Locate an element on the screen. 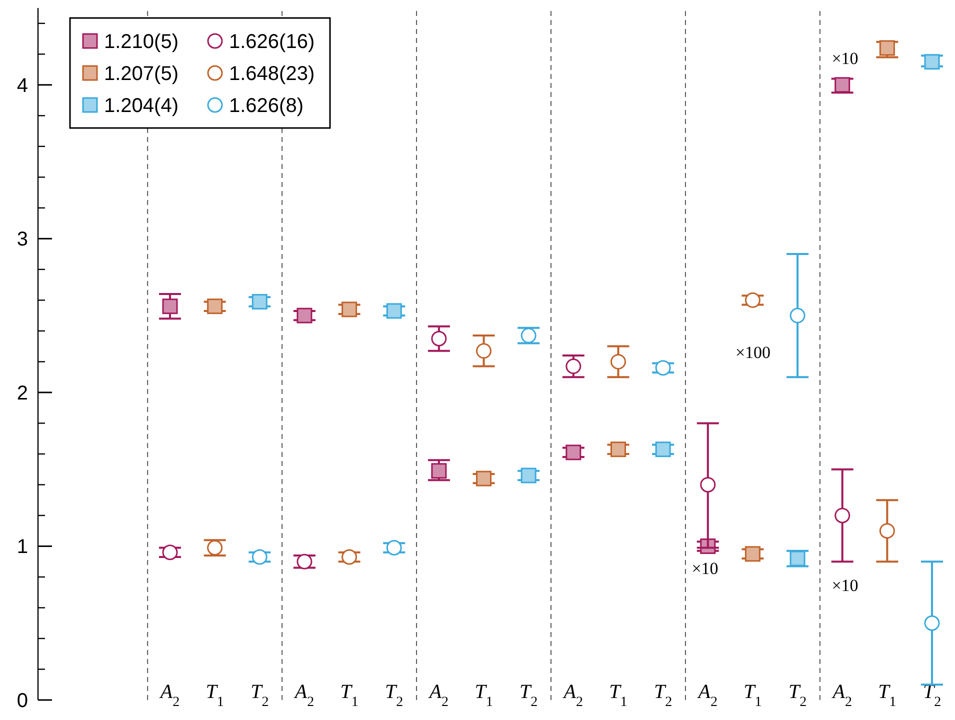 The height and width of the screenshot is (720, 955). y-tick-label: 1 is located at coordinates (22, 547).